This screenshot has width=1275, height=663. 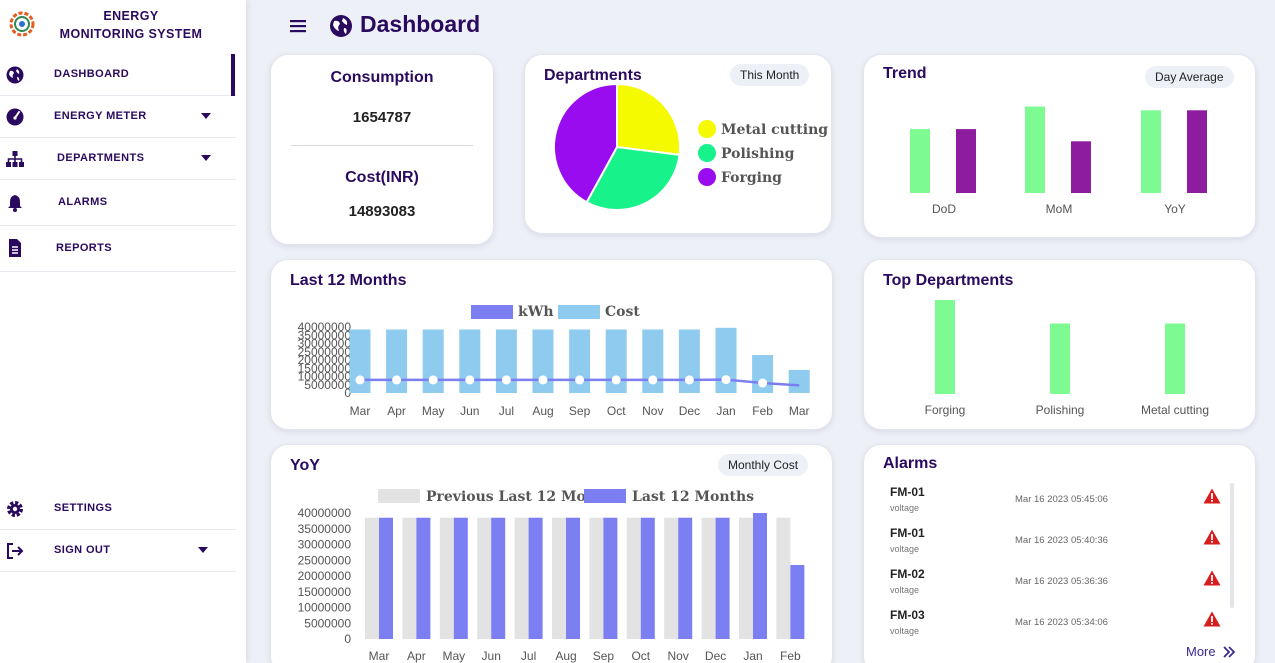 I want to click on top-departments-chart: Forging Polishing Metal cutting, so click(x=1067, y=358).